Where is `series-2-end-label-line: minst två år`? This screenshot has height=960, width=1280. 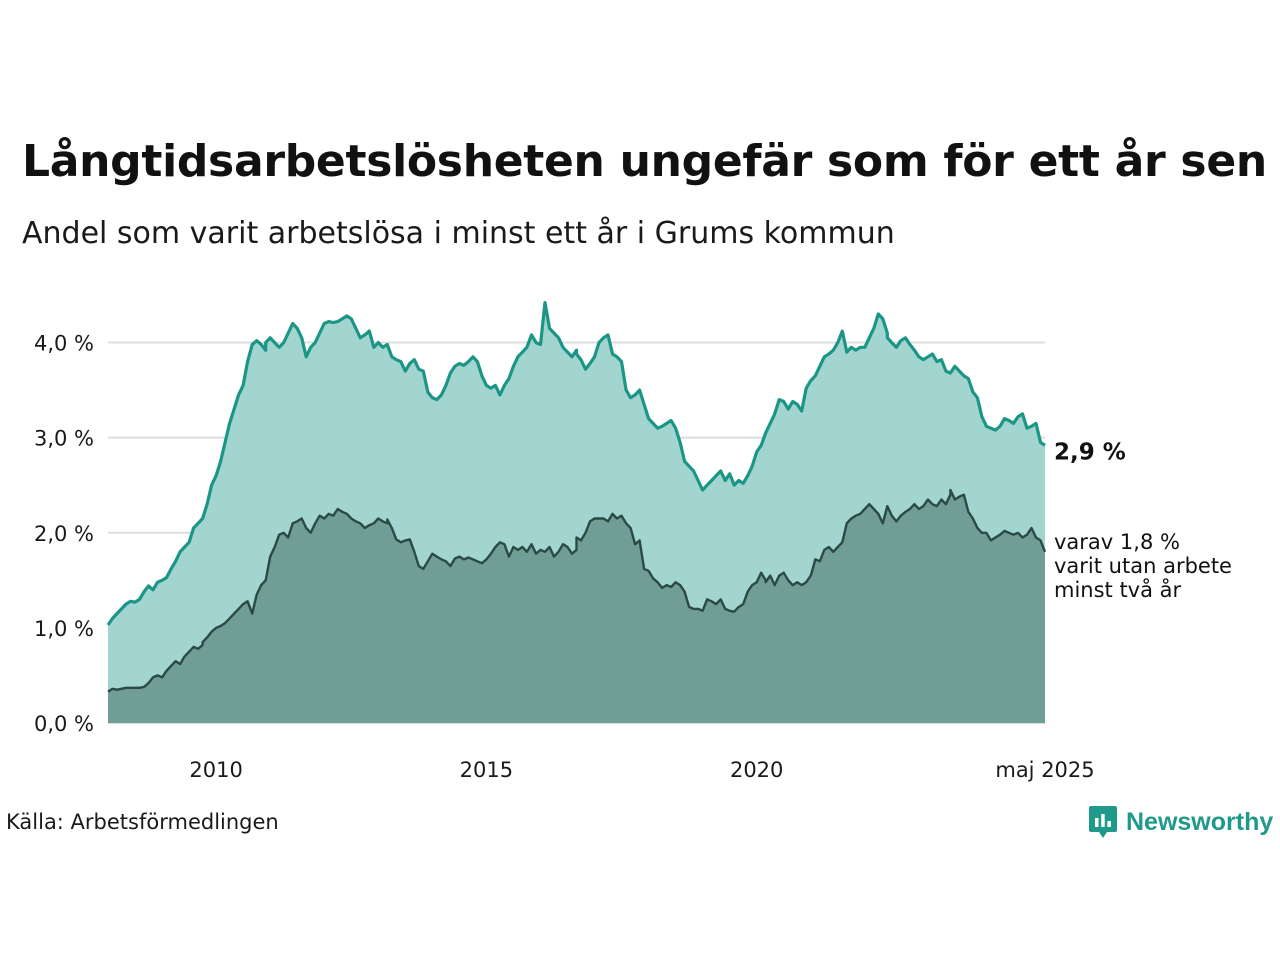
series-2-end-label-line: minst två år is located at coordinates (1118, 589).